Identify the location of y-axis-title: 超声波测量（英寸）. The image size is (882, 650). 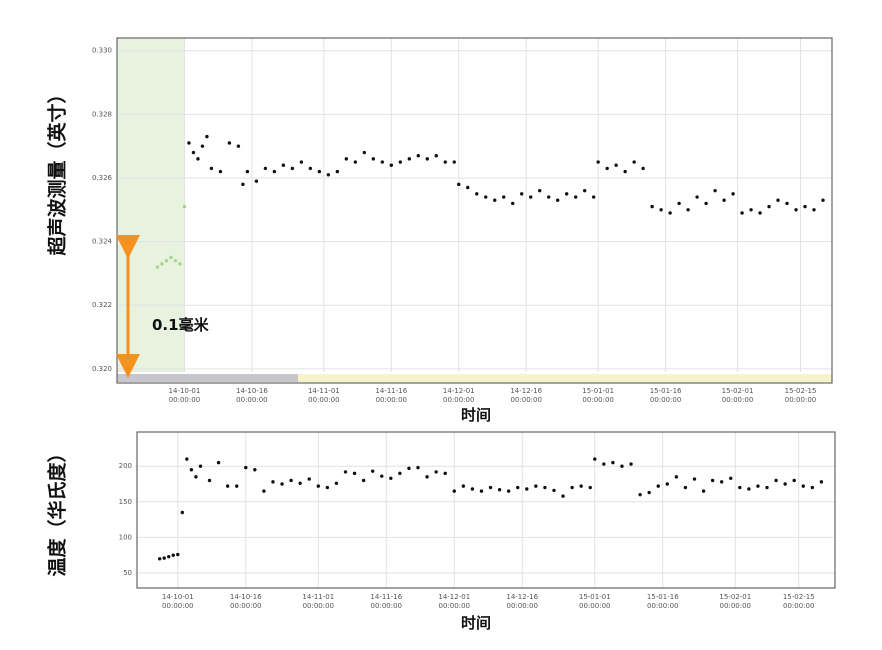
(57, 170).